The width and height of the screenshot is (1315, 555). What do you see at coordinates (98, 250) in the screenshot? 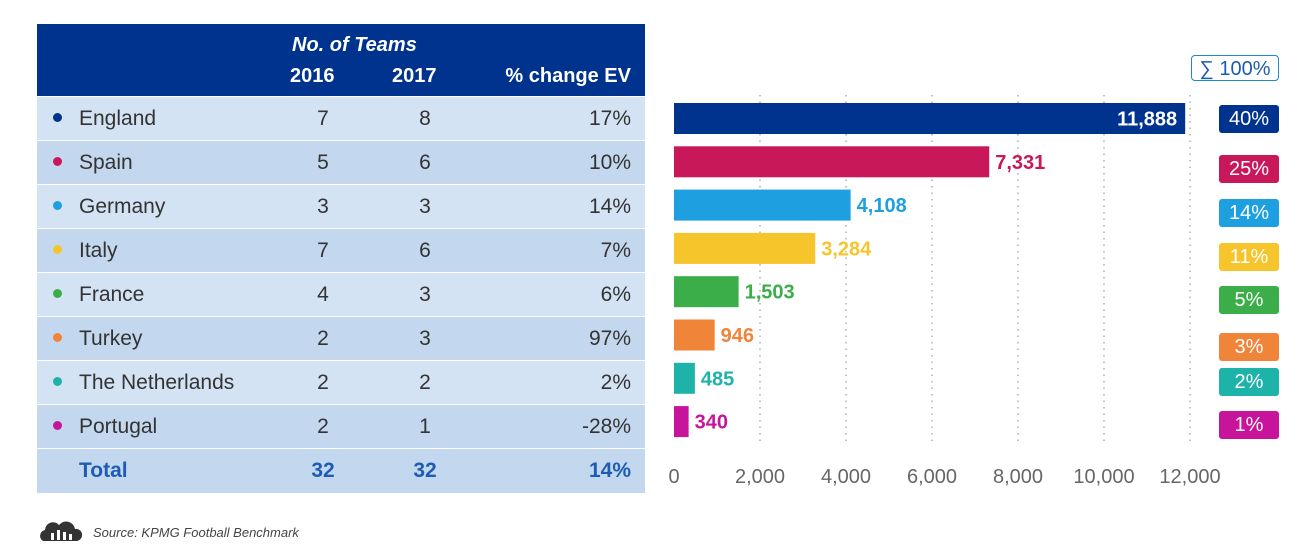
I see `country-name: Italy` at bounding box center [98, 250].